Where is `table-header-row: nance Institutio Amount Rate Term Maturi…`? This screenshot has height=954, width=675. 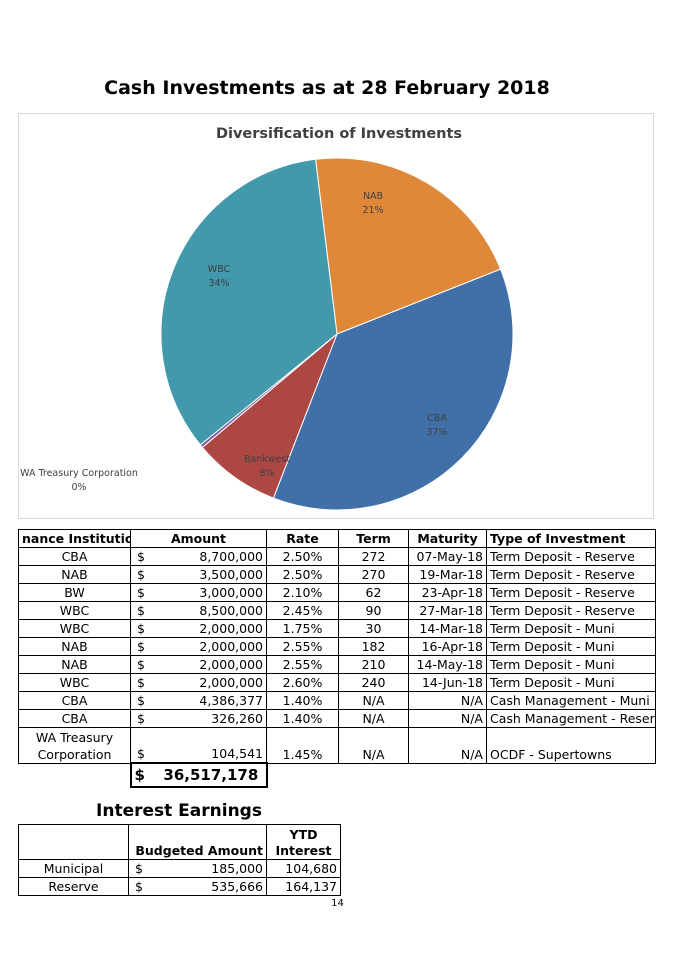
table-header-row: nance Institutio Amount Rate Term Maturi… is located at coordinates (337, 538).